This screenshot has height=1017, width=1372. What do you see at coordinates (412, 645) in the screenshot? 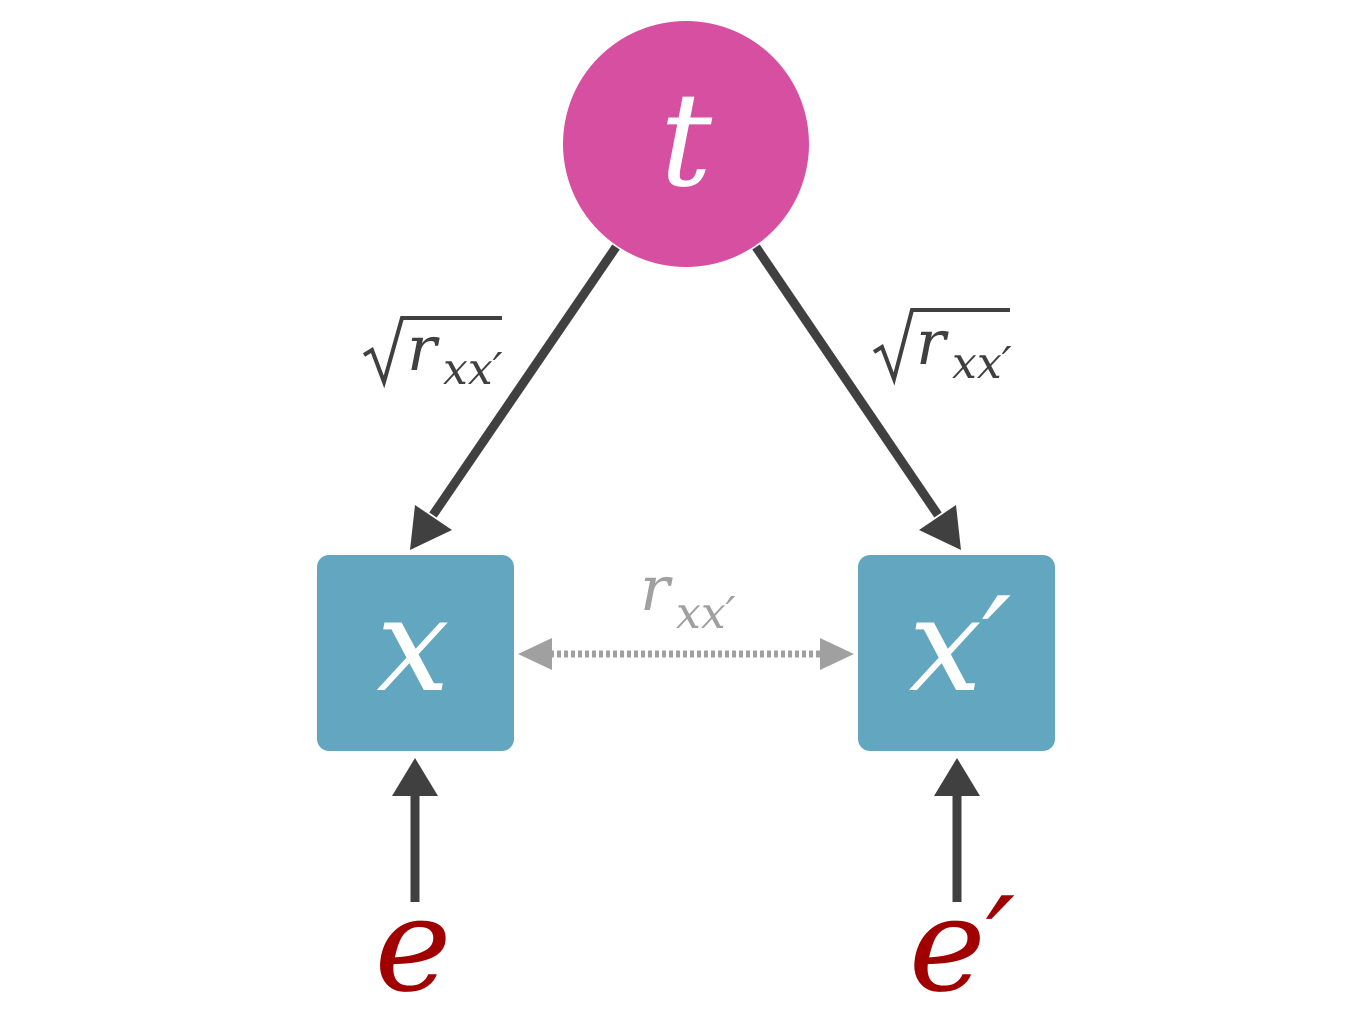
I see `observed-label: x` at bounding box center [412, 645].